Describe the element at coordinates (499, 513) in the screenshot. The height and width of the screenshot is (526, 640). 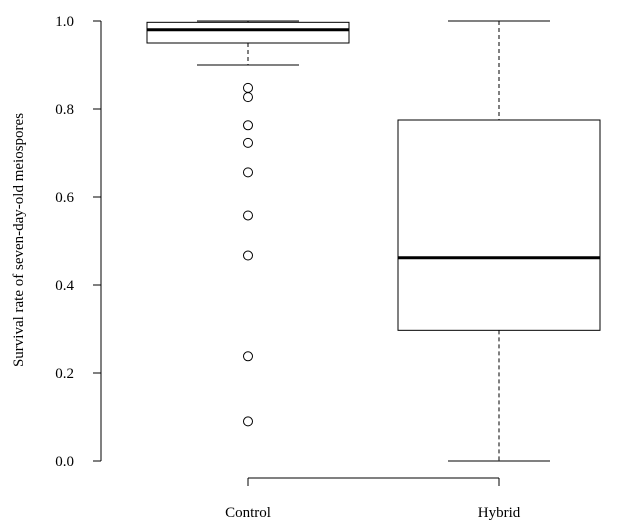
I see `x-tick-label: Hybrid` at that location.